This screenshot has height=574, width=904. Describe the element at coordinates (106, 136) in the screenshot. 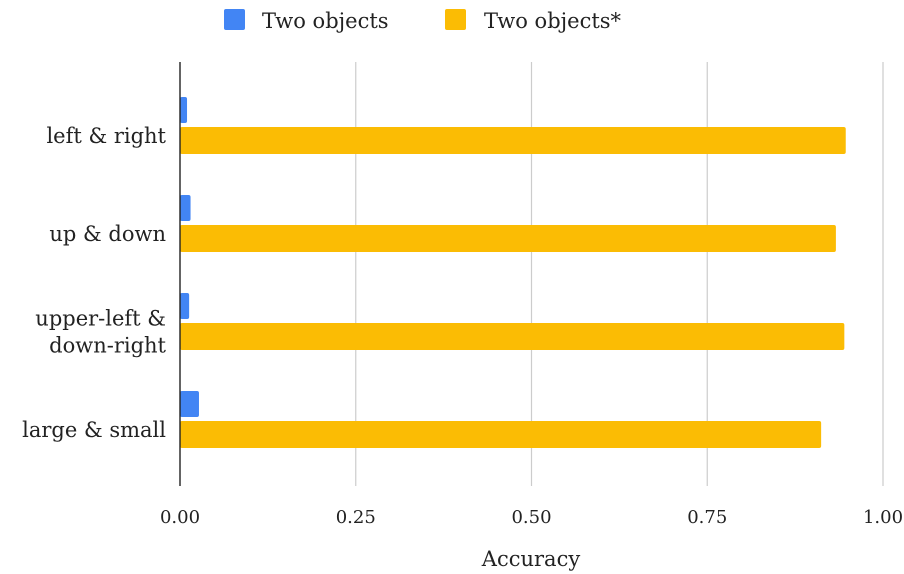

I see `category-label: left & right` at that location.